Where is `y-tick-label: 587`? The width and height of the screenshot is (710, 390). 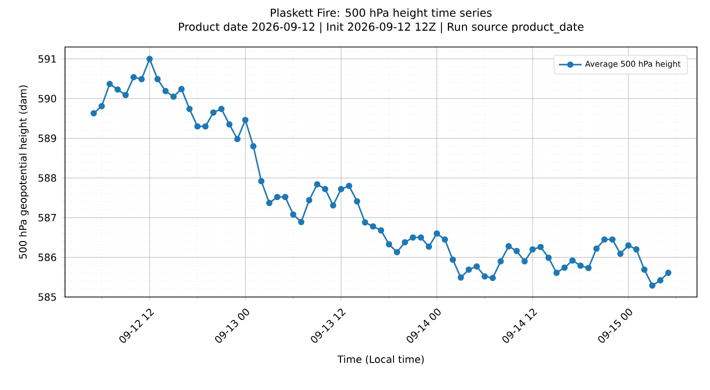
y-tick-label: 587 is located at coordinates (47, 218).